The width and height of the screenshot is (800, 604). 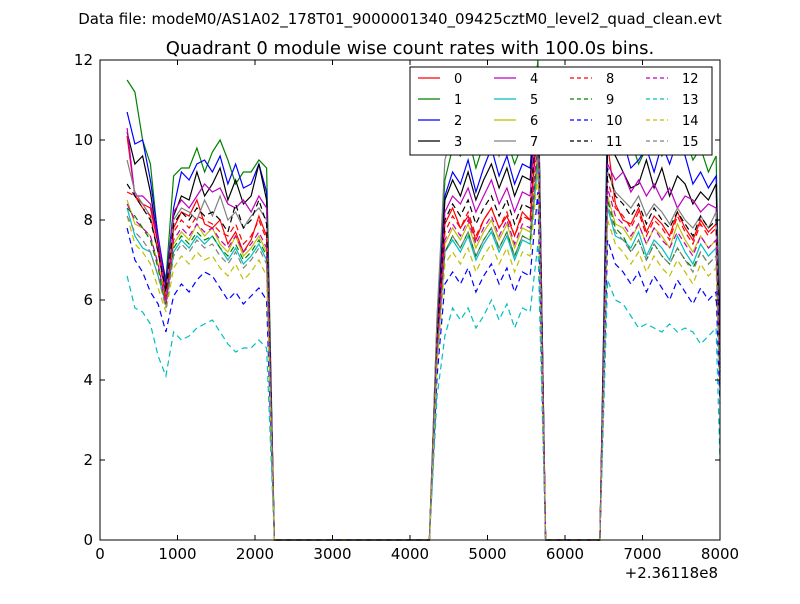 I want to click on legend-label-11: 11, so click(x=614, y=142).